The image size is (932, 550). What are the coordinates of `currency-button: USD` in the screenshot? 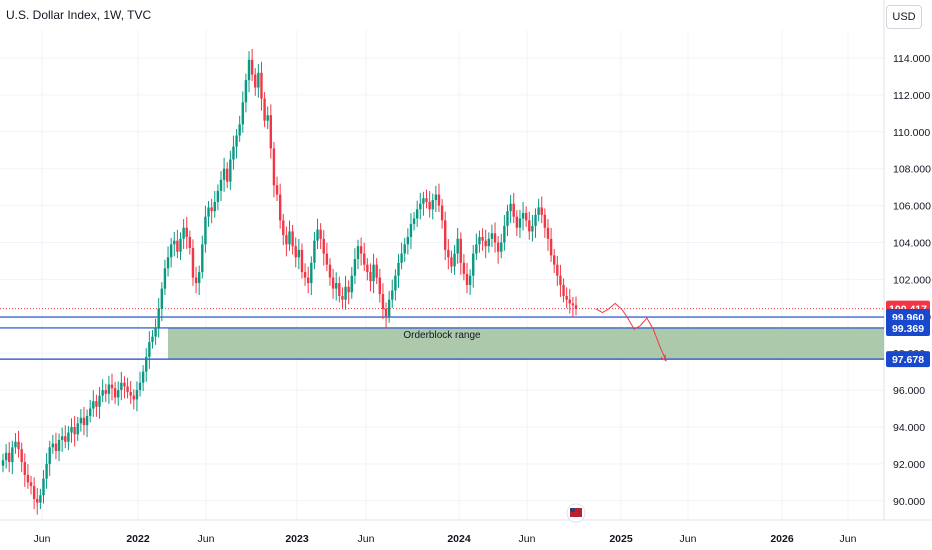 It's located at (904, 17).